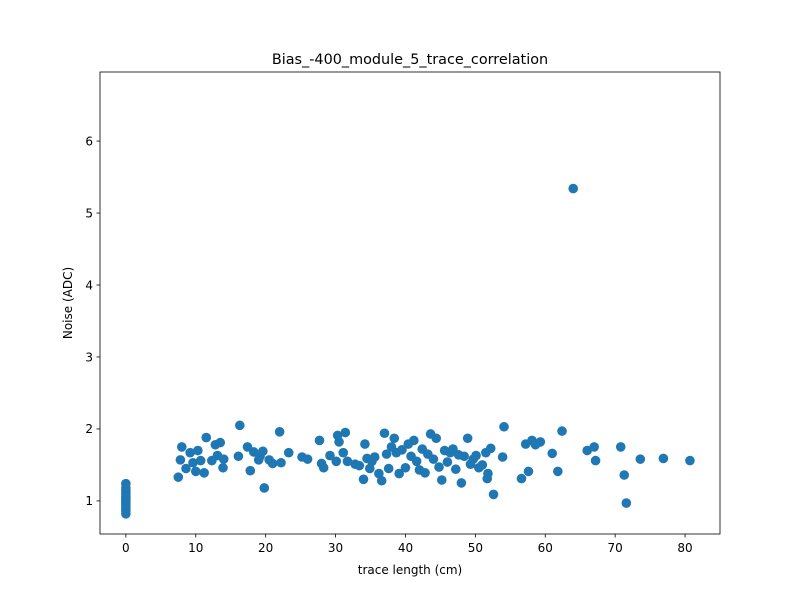  Describe the element at coordinates (92, 321) in the screenshot. I see `y-axis-ticks: 1 2 3 4 5 6` at that location.